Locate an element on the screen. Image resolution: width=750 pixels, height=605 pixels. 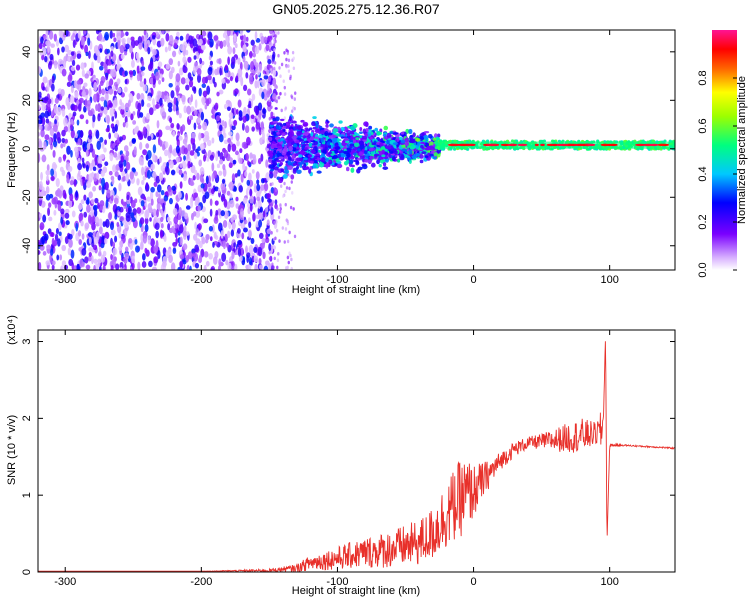
colorbar-tick-label: 0.8 is located at coordinates (703, 77).